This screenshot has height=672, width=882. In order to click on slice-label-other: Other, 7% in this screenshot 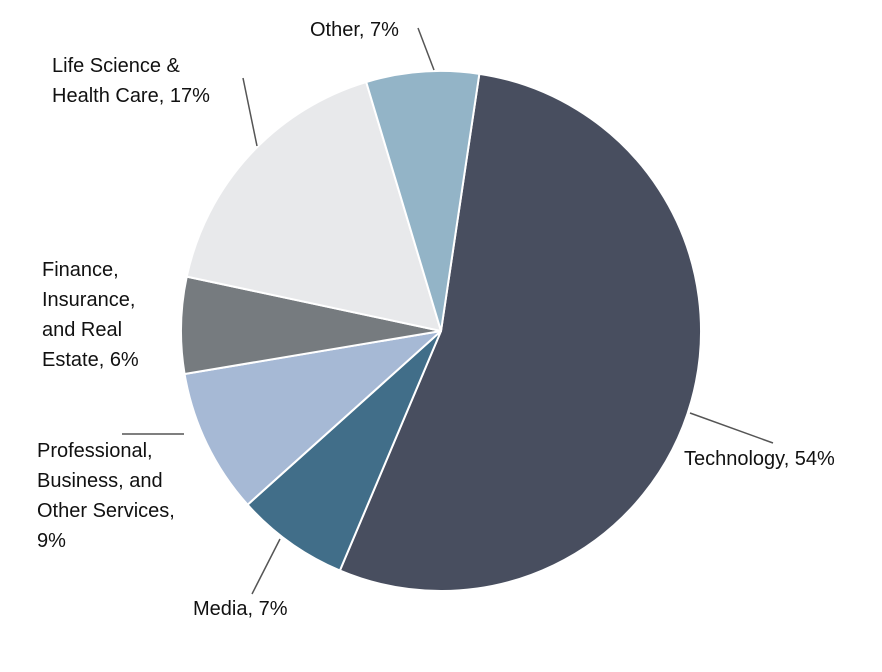, I will do `click(354, 30)`.